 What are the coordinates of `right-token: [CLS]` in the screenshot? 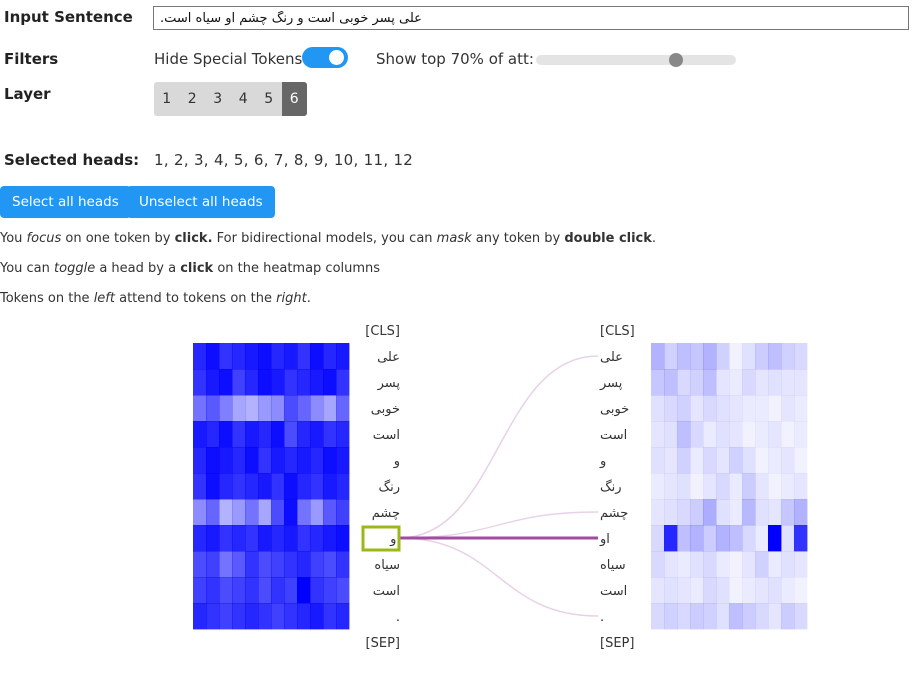 It's located at (617, 331).